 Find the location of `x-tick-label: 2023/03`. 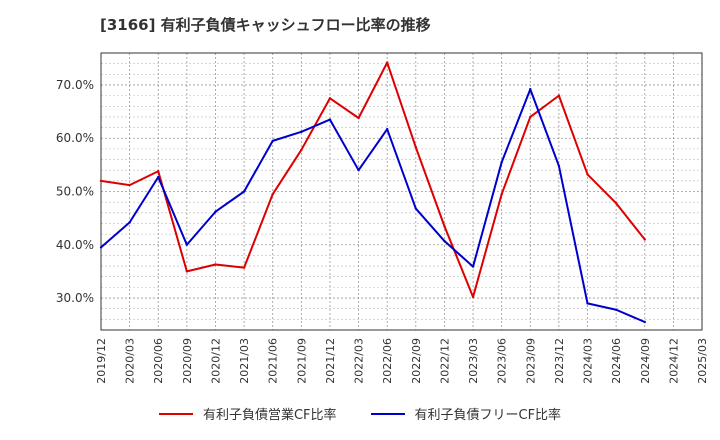

x-tick-label: 2023/03 is located at coordinates (473, 361).